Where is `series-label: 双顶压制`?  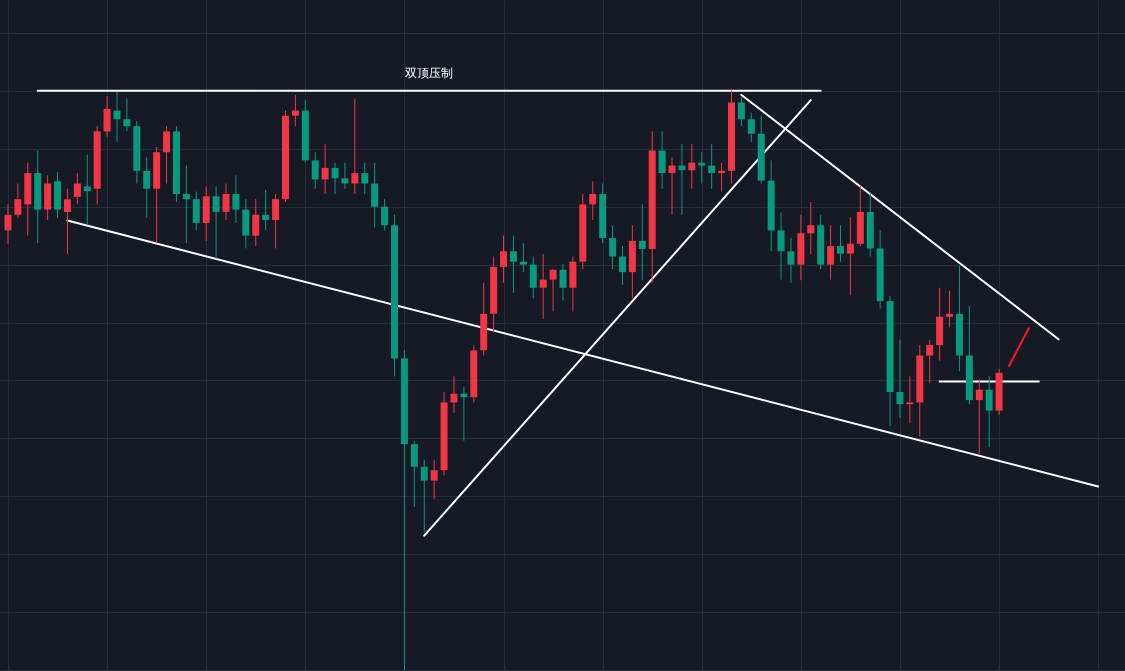 series-label: 双顶压制 is located at coordinates (429, 72).